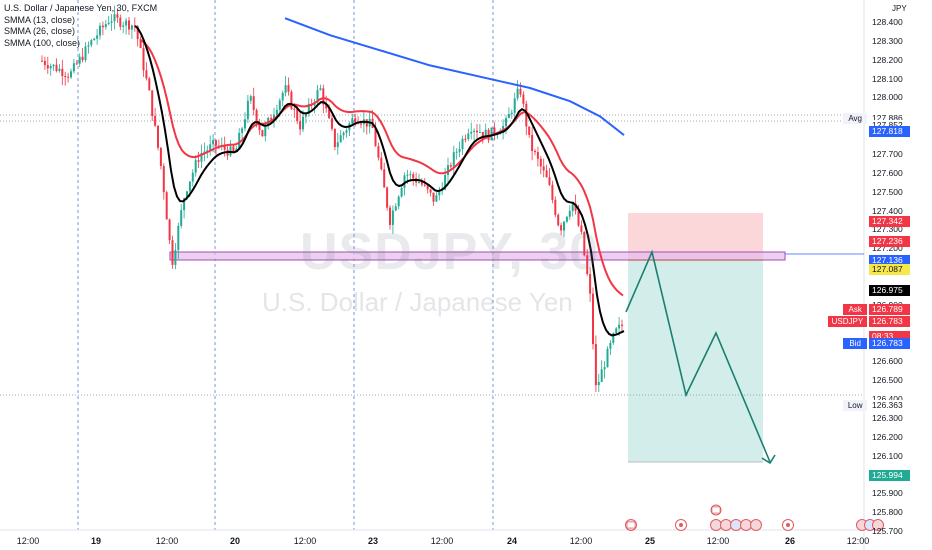 The image size is (932, 550). What do you see at coordinates (454, 76) in the screenshot?
I see `smma-100-line` at bounding box center [454, 76].